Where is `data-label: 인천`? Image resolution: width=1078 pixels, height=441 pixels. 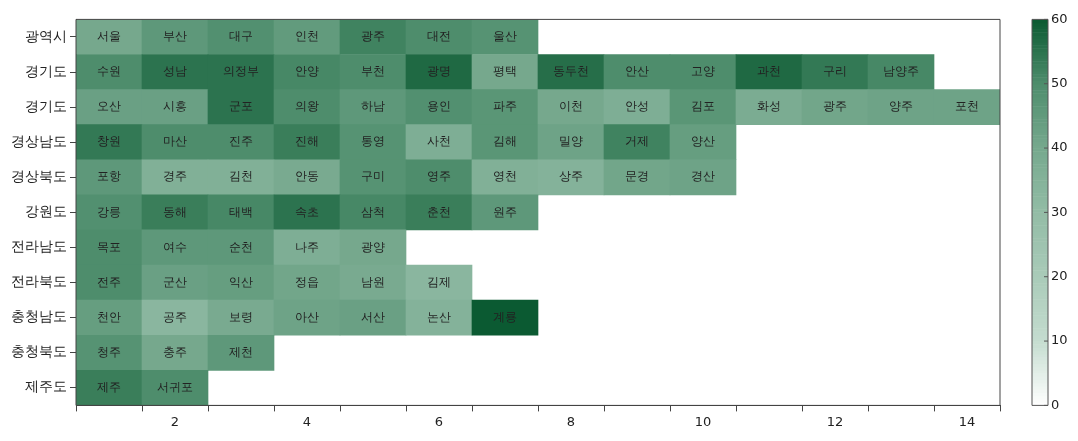
data-label: 인천 is located at coordinates (307, 36).